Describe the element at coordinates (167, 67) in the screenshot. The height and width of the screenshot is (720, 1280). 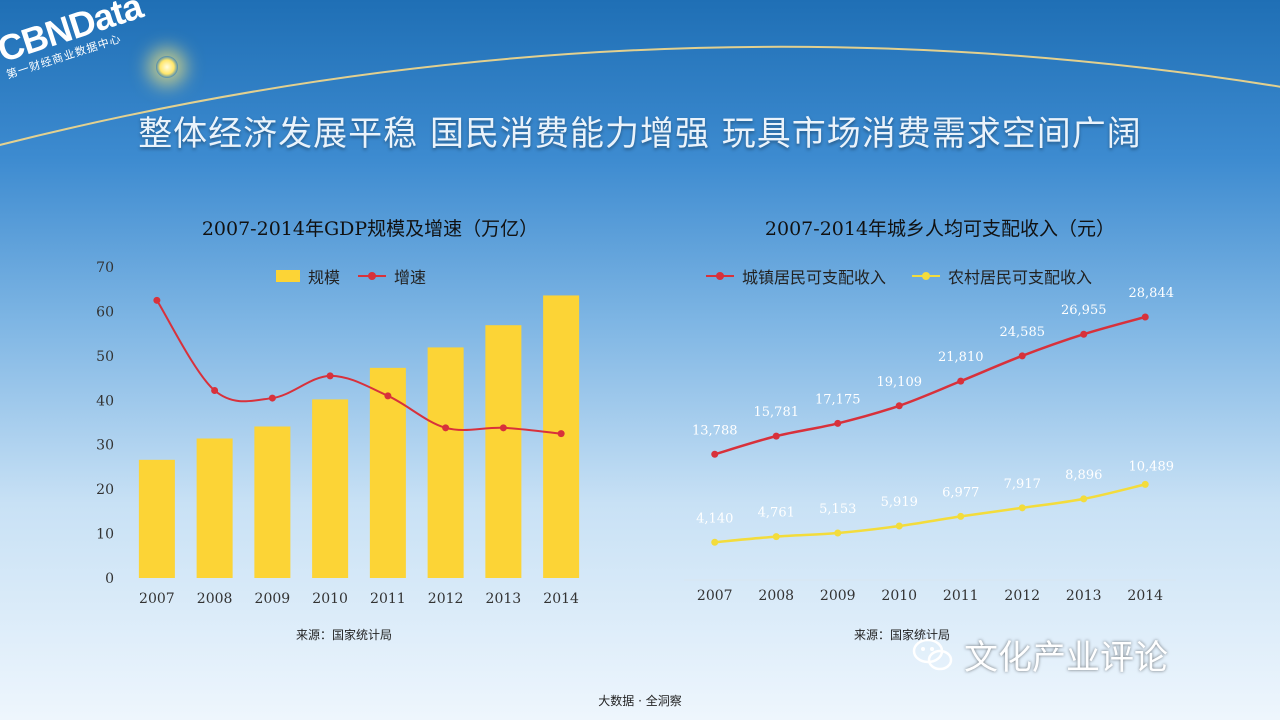
I see `sun-glow-icon` at that location.